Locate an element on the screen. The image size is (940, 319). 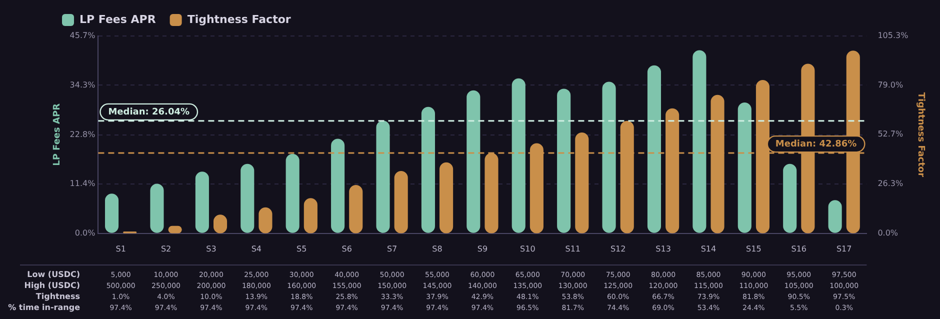
ref-line-label: Median: 26.04% is located at coordinates (149, 112).